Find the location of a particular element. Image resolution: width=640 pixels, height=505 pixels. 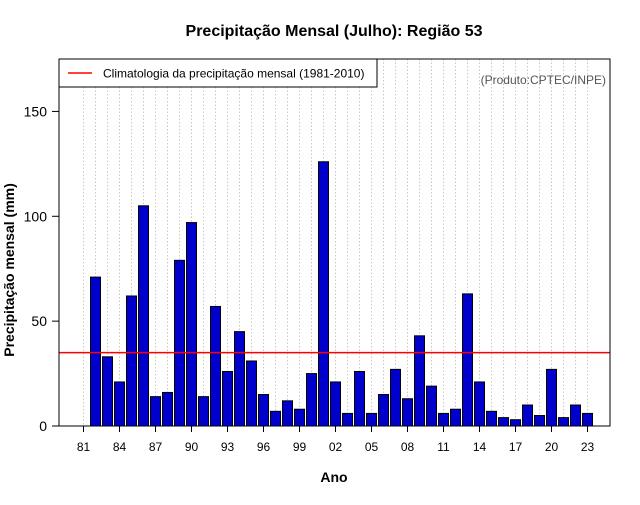

x-tick-label-99: 99 is located at coordinates (300, 447).